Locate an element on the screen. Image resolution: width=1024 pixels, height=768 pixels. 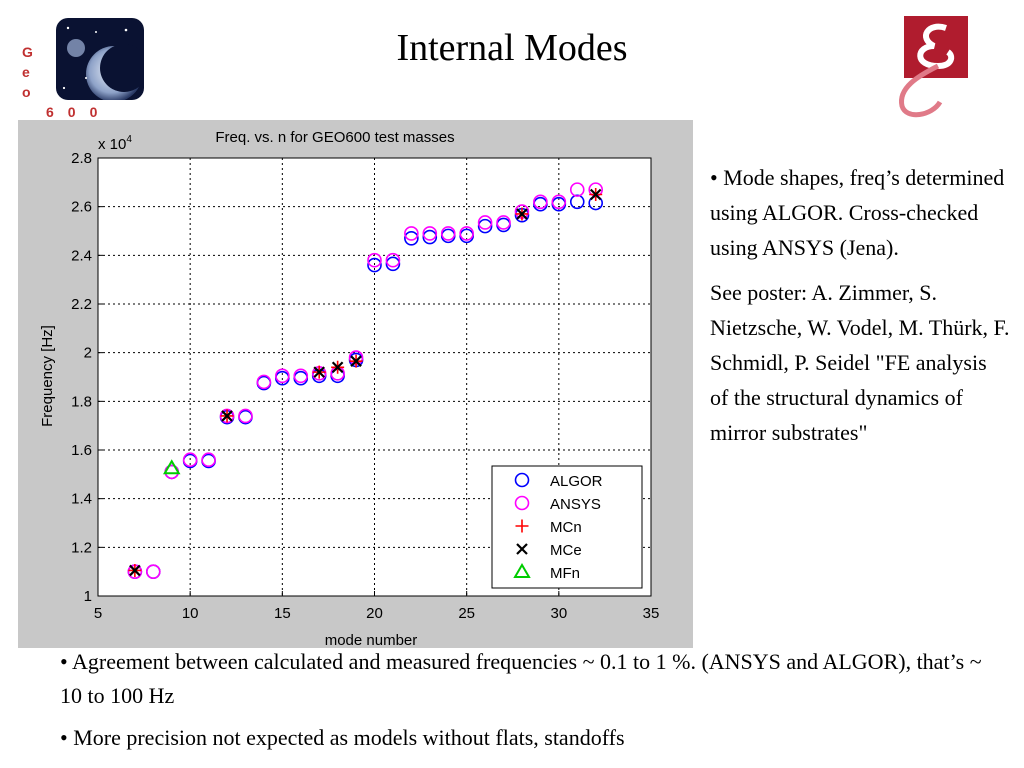
legend-label-mcn: MCn is located at coordinates (566, 527).